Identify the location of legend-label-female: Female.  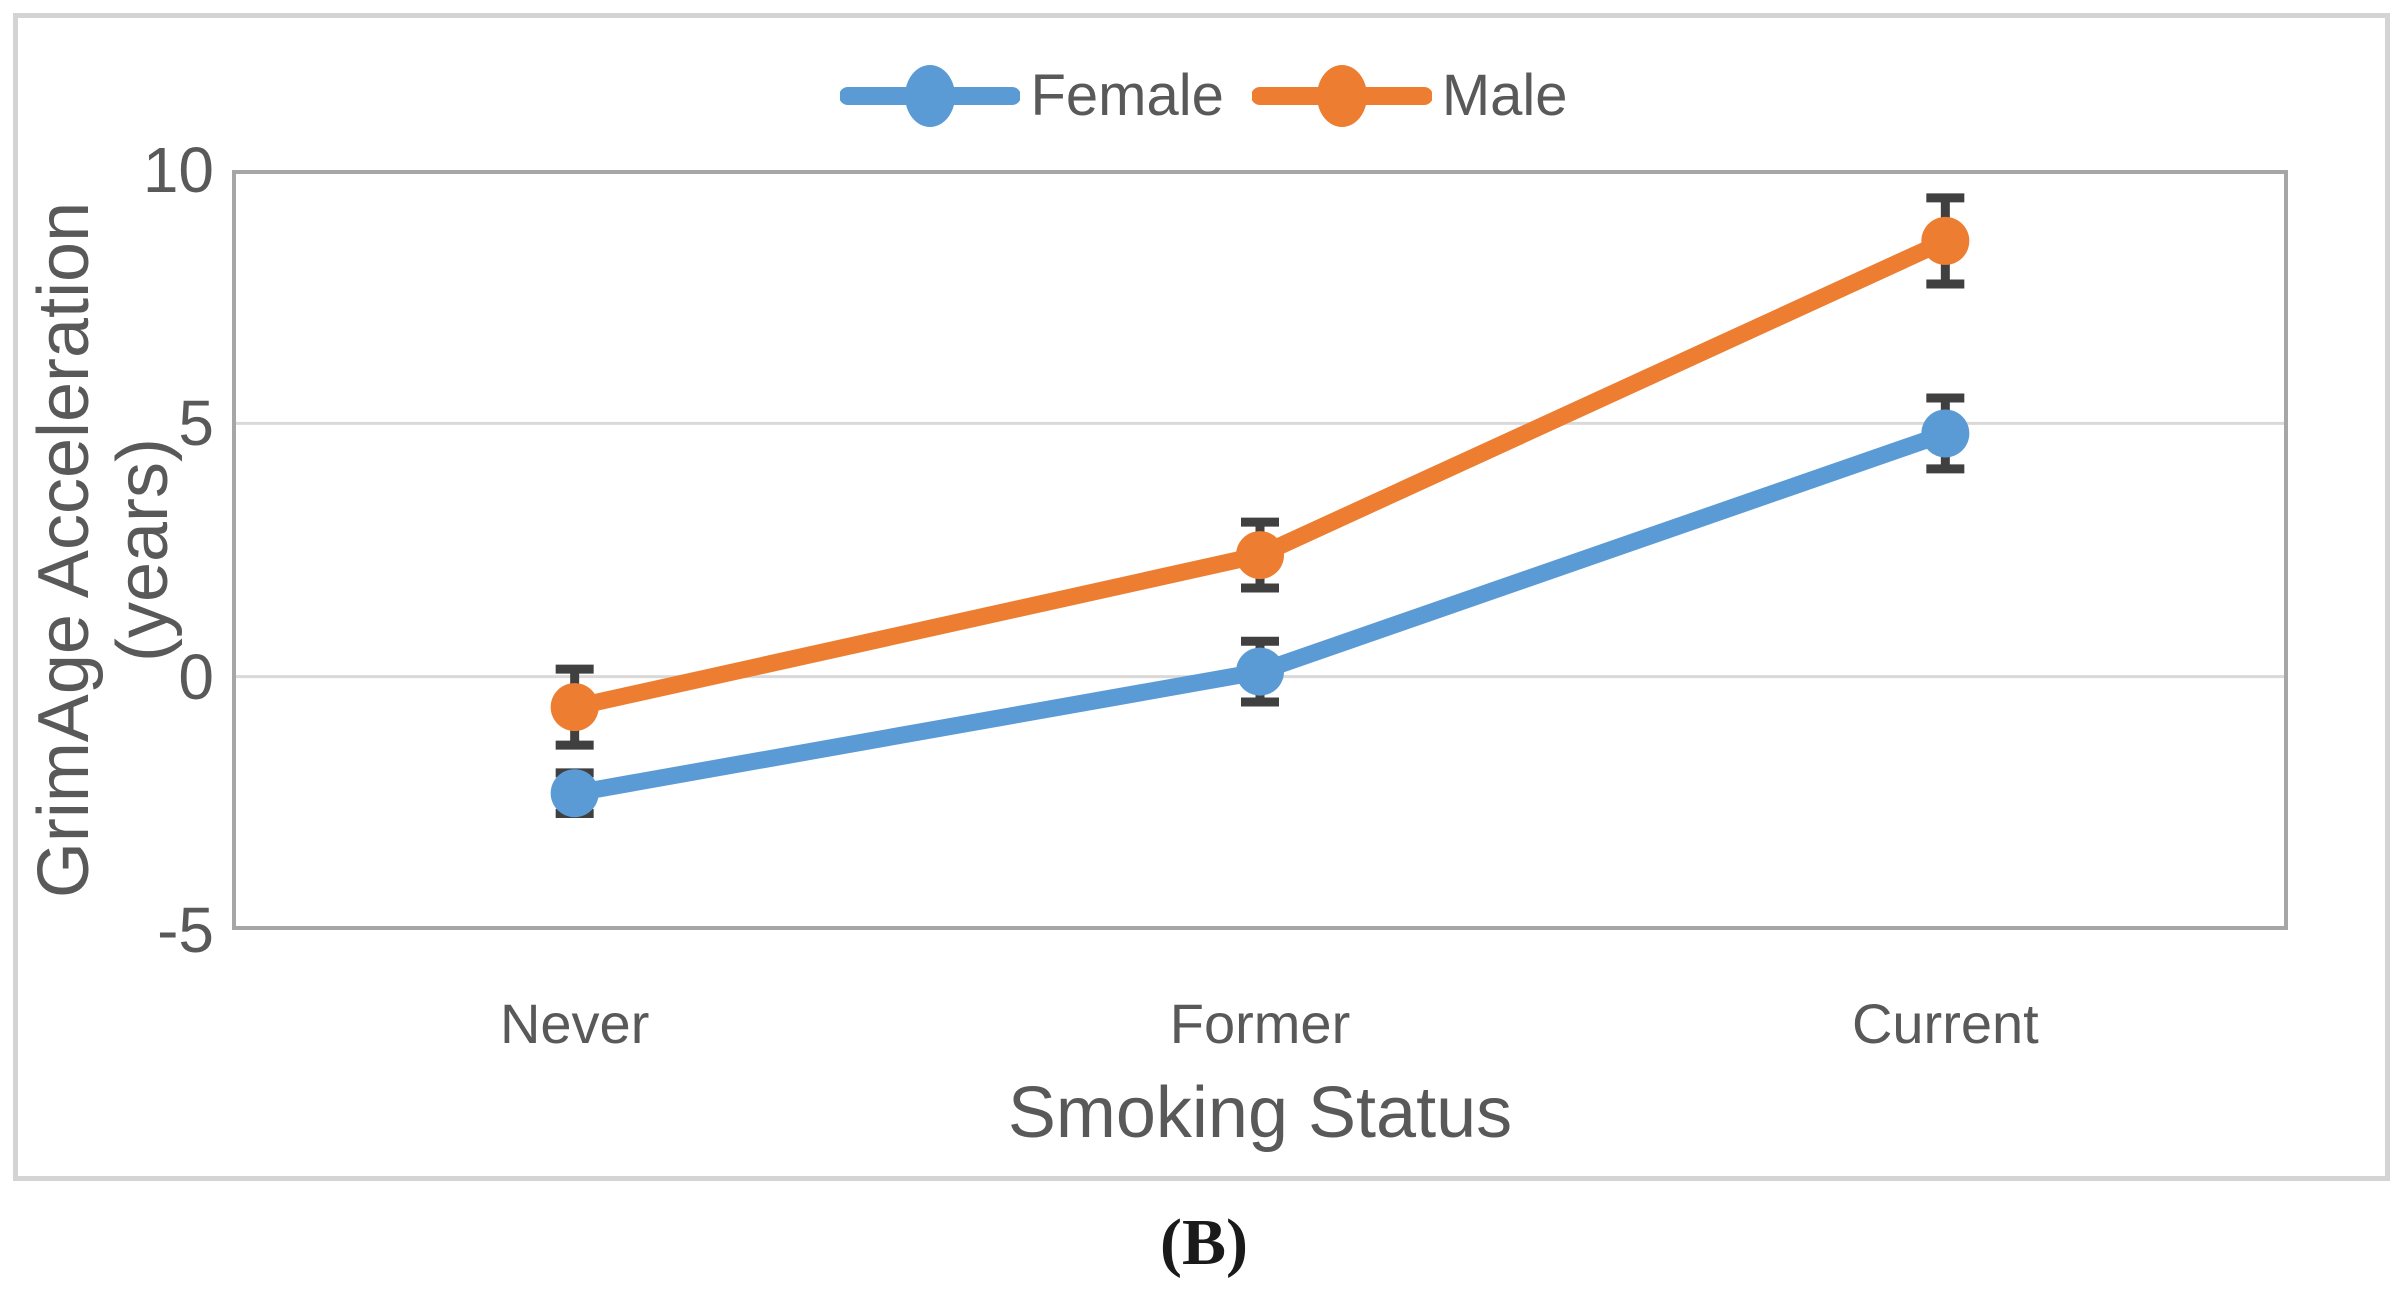
(1127, 95).